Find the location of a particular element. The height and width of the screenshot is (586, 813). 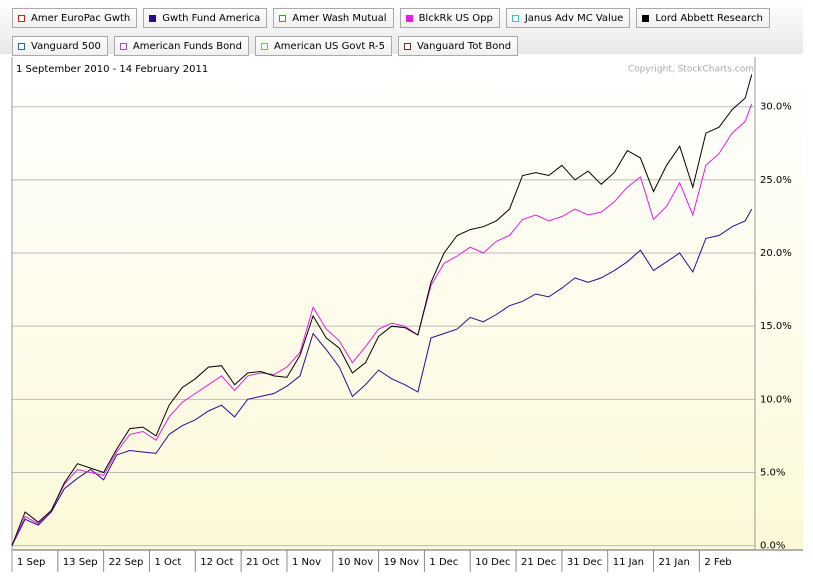

y-tick-label: 10.0% is located at coordinates (776, 399).